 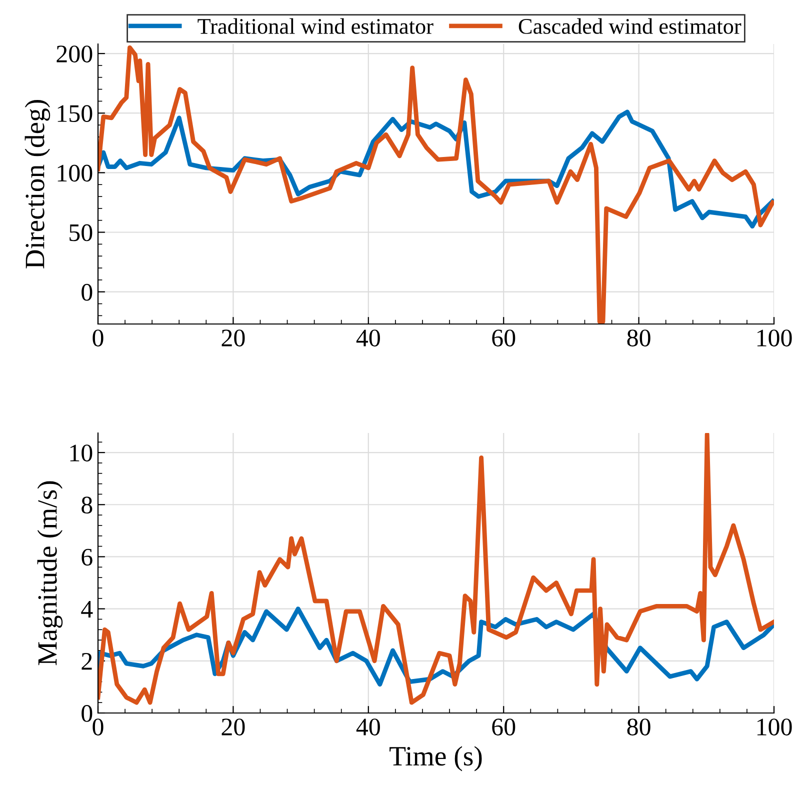 I want to click on legend-label: Cascaded wind estimator, so click(x=630, y=26).